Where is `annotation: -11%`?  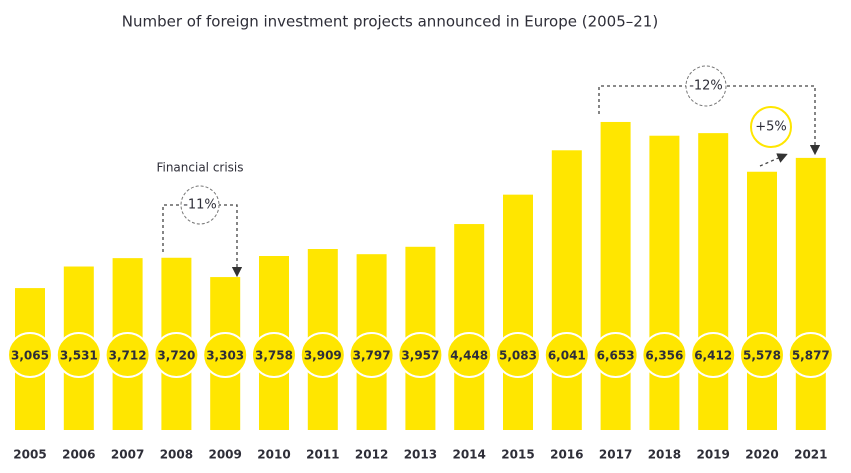
annotation: -11% is located at coordinates (200, 205).